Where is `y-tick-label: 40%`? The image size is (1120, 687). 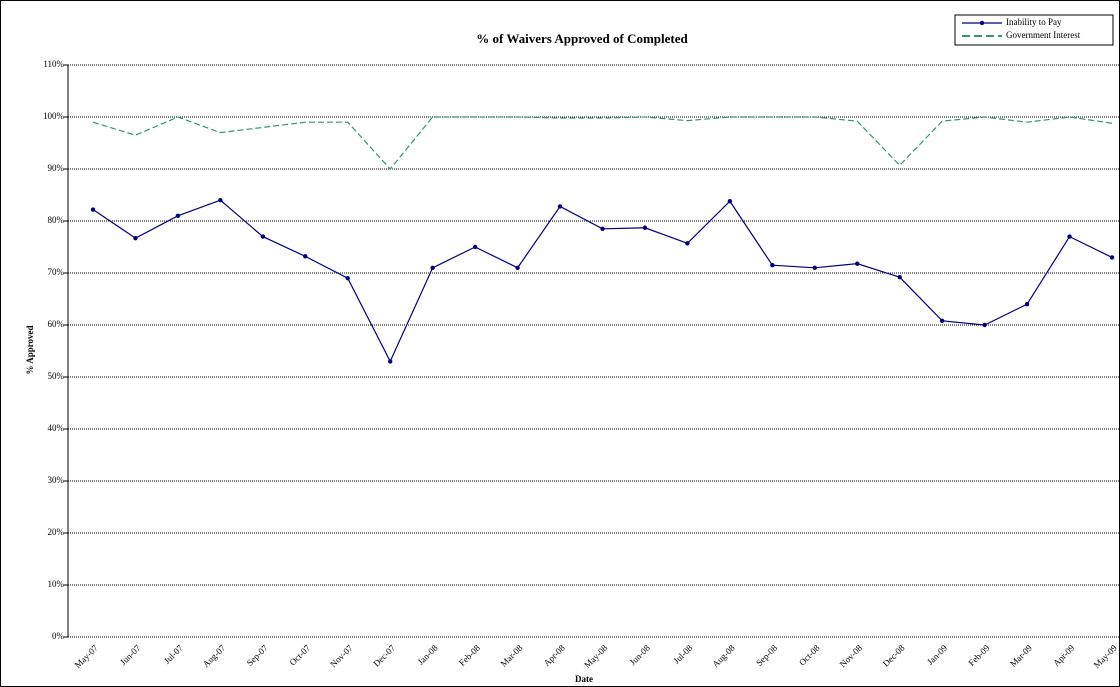 y-tick-label: 40% is located at coordinates (56, 428).